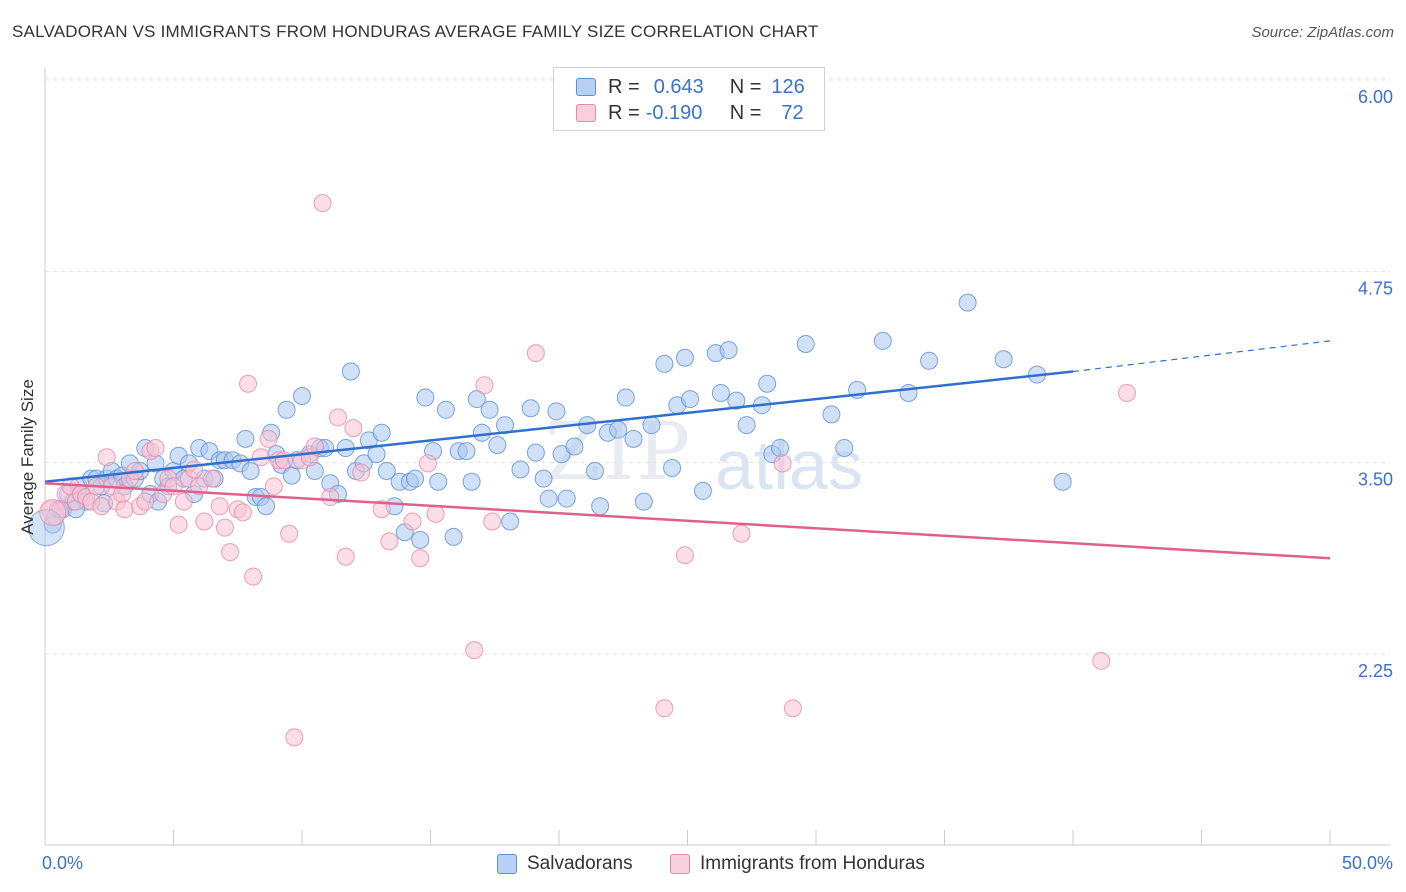 The height and width of the screenshot is (892, 1406). I want to click on x-tick-label: 50.0%, so click(1367, 863).